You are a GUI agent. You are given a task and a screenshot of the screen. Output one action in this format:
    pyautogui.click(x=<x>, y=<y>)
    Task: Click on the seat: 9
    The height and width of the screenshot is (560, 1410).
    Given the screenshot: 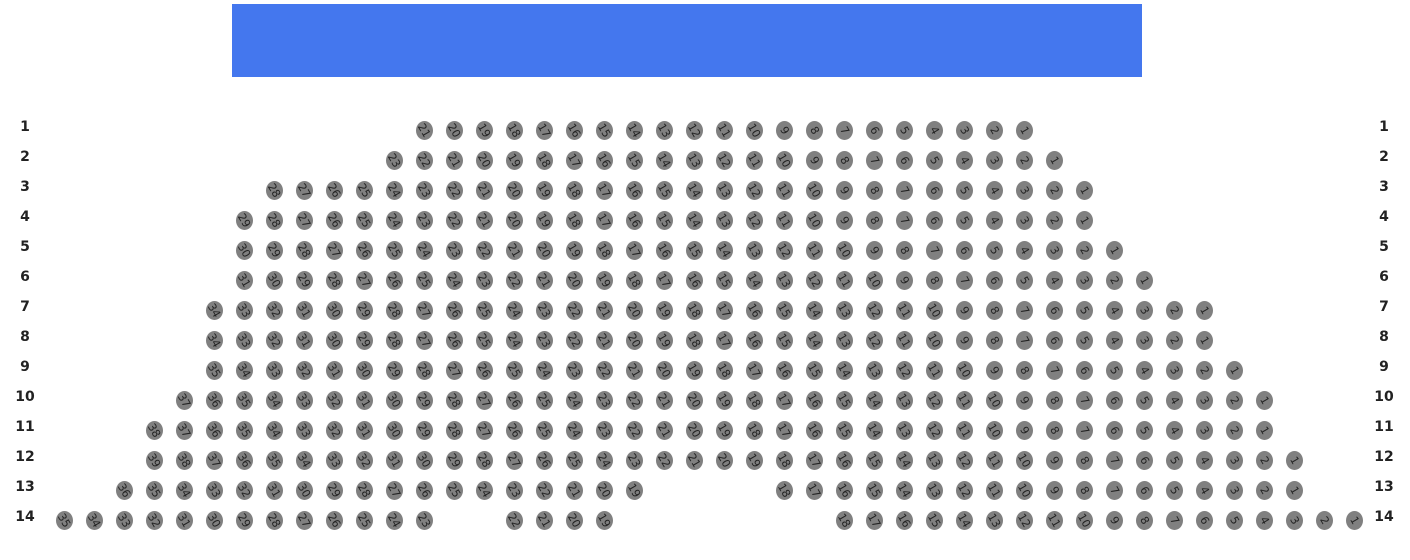 What is the action you would take?
    pyautogui.click(x=1054, y=460)
    